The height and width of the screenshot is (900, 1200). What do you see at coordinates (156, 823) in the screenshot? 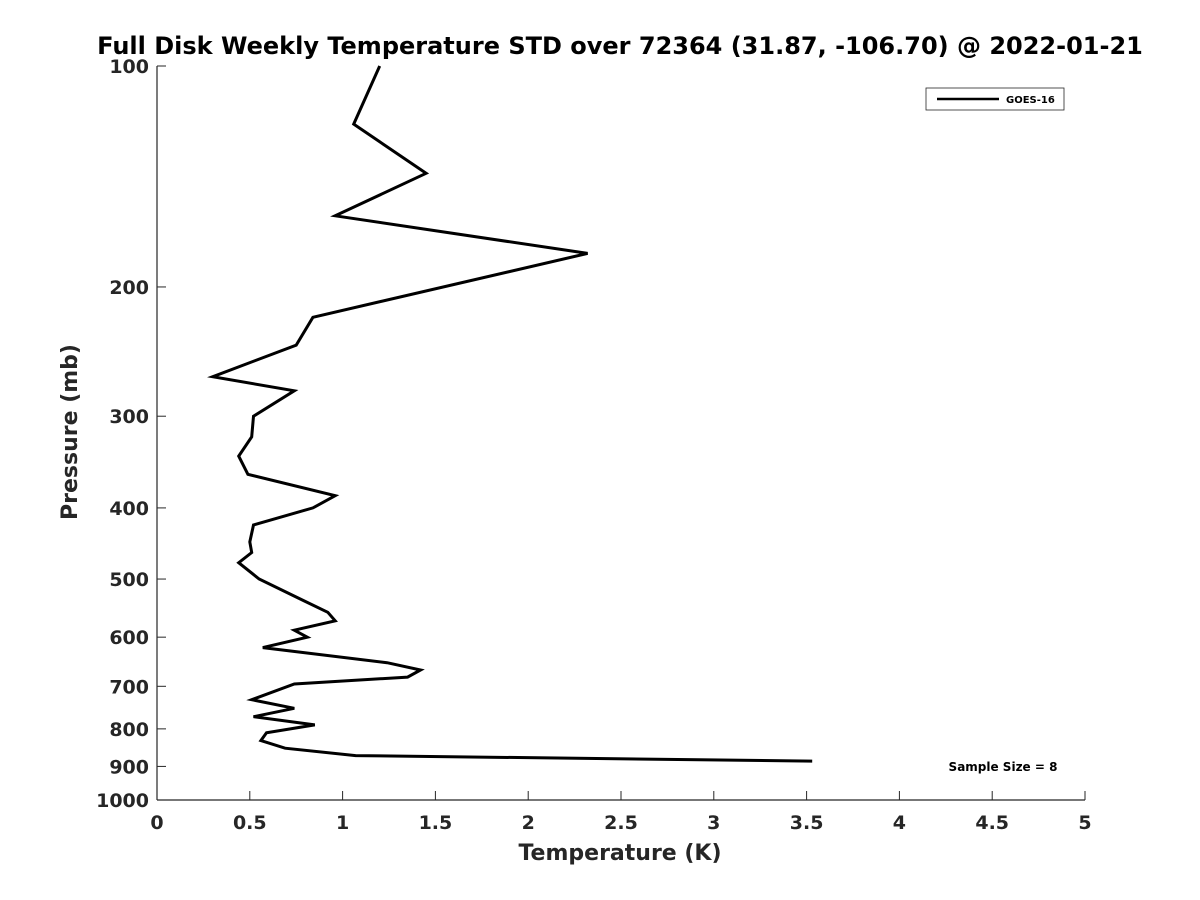
I see `x-tick-label: 0` at bounding box center [156, 823].